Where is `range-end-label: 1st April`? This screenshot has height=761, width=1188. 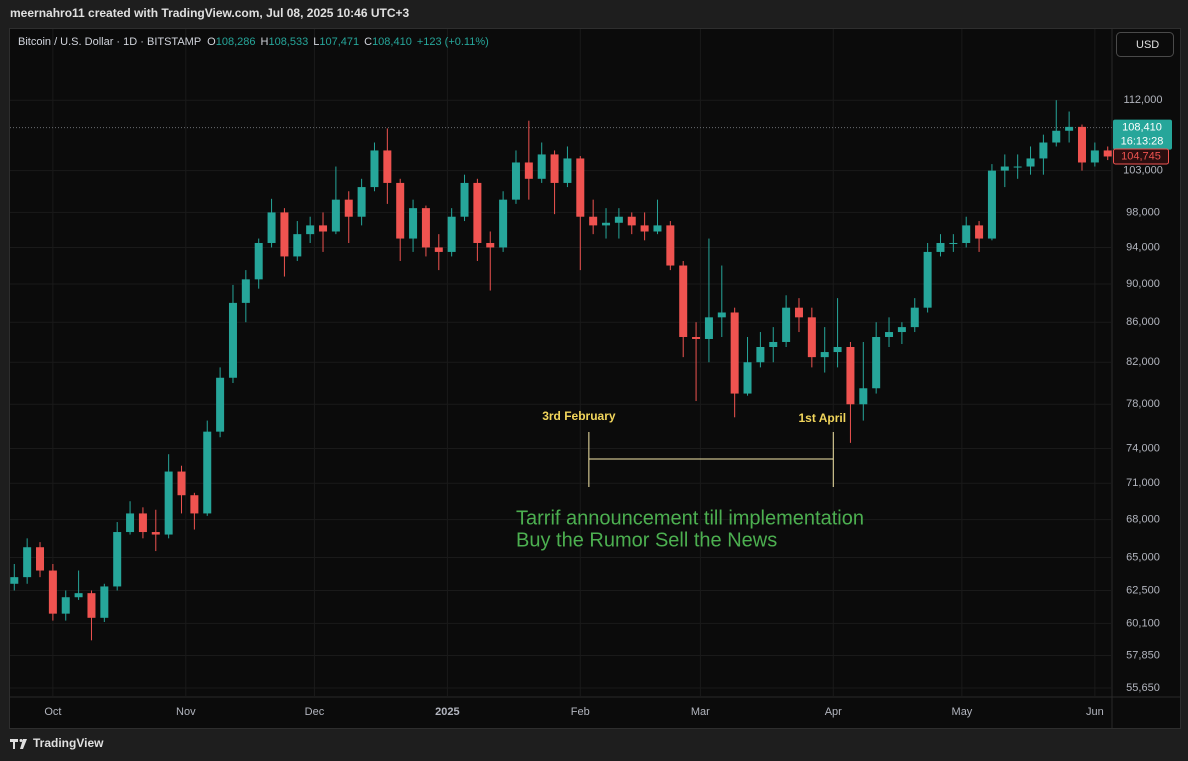
range-end-label: 1st April is located at coordinates (822, 418).